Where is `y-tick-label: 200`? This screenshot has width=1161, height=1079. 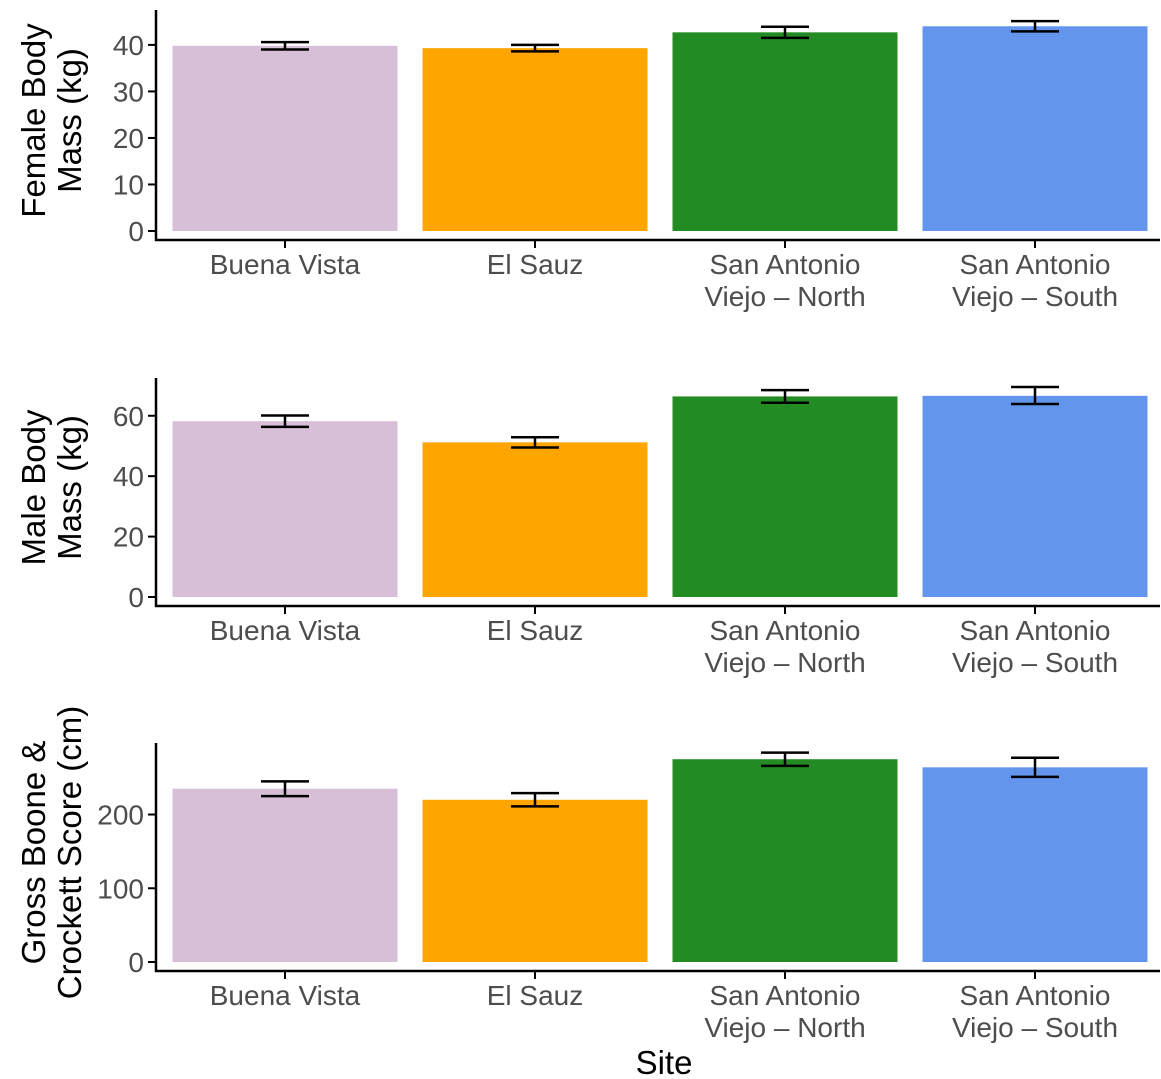 y-tick-label: 200 is located at coordinates (120, 815).